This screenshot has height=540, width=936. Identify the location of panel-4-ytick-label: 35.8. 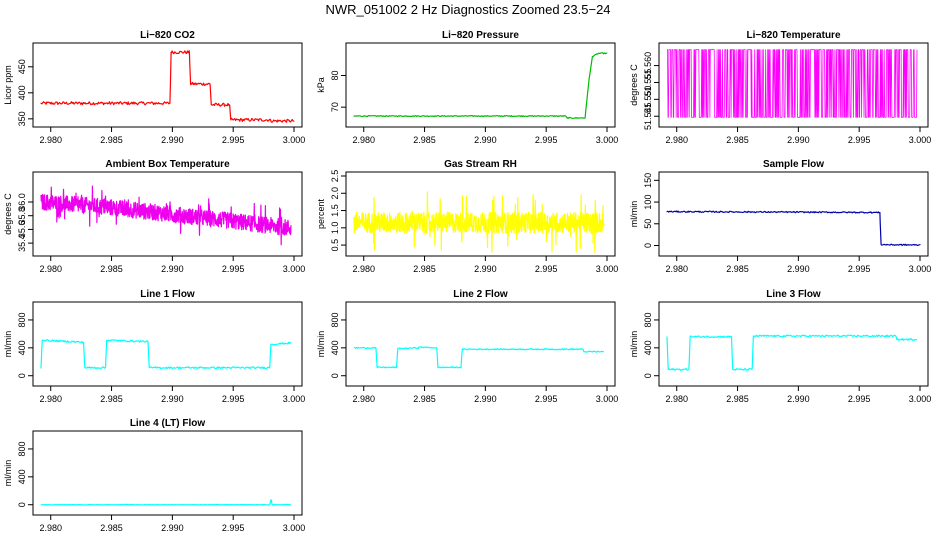
(22, 216).